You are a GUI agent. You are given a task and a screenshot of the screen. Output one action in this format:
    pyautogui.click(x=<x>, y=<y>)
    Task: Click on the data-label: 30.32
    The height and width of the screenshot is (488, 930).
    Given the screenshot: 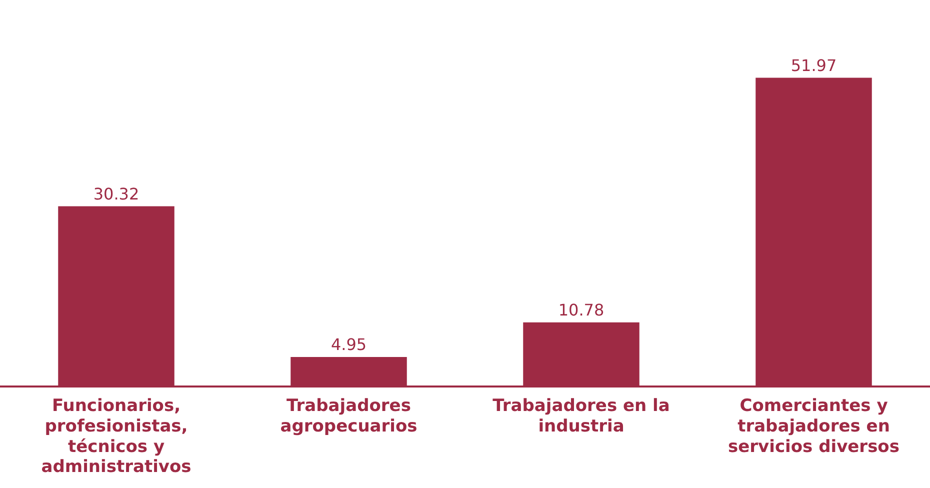 What is the action you would take?
    pyautogui.click(x=116, y=194)
    